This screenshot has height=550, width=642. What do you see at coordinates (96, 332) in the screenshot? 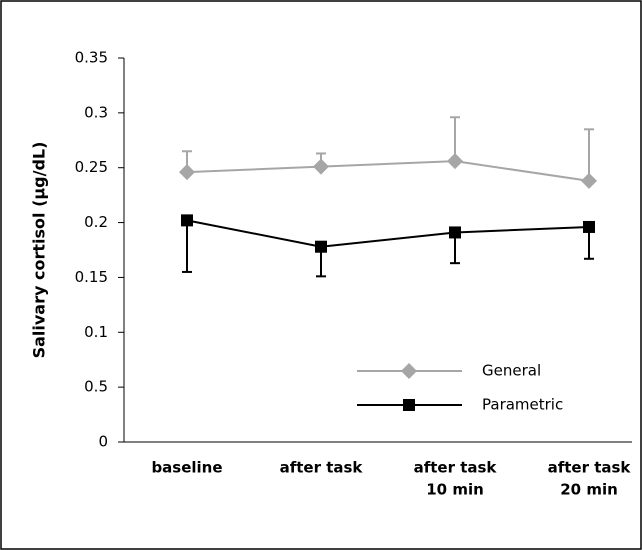
I see `y-tick-label: 0.1` at bounding box center [96, 332].